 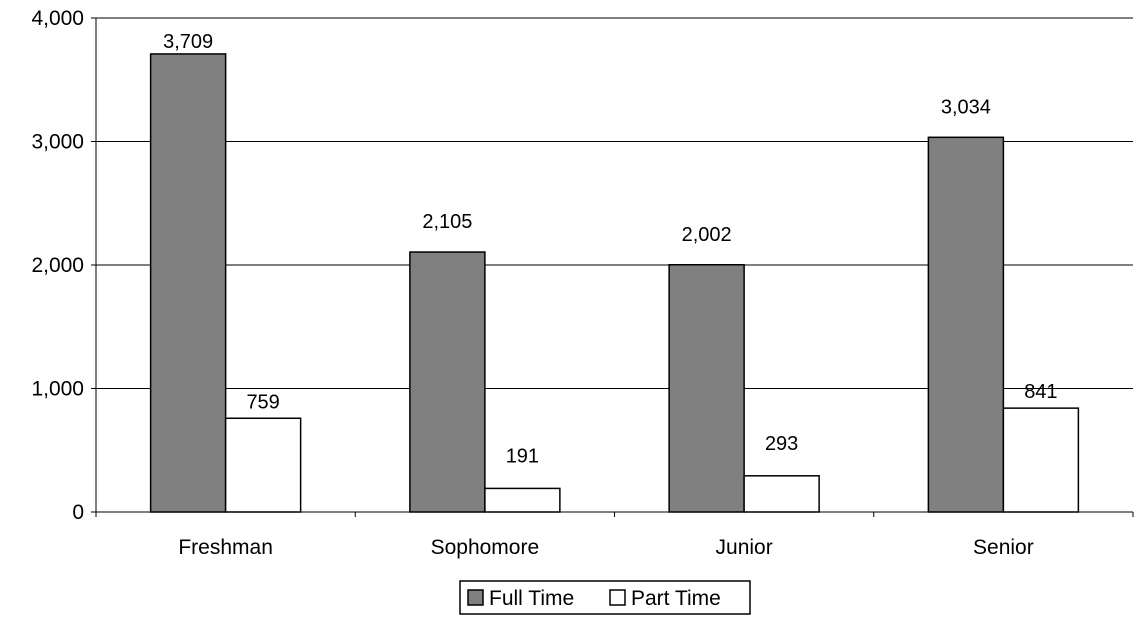 What do you see at coordinates (531, 598) in the screenshot?
I see `legend-label: Full Time` at bounding box center [531, 598].